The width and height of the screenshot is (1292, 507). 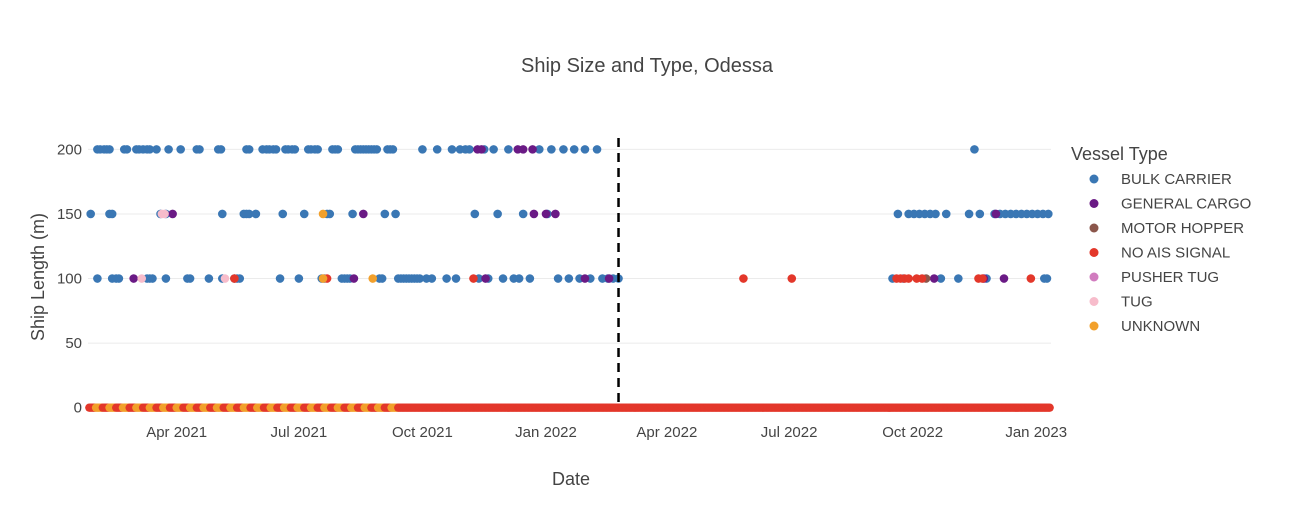 I want to click on x-tick-label: Oct 2021, so click(x=422, y=432).